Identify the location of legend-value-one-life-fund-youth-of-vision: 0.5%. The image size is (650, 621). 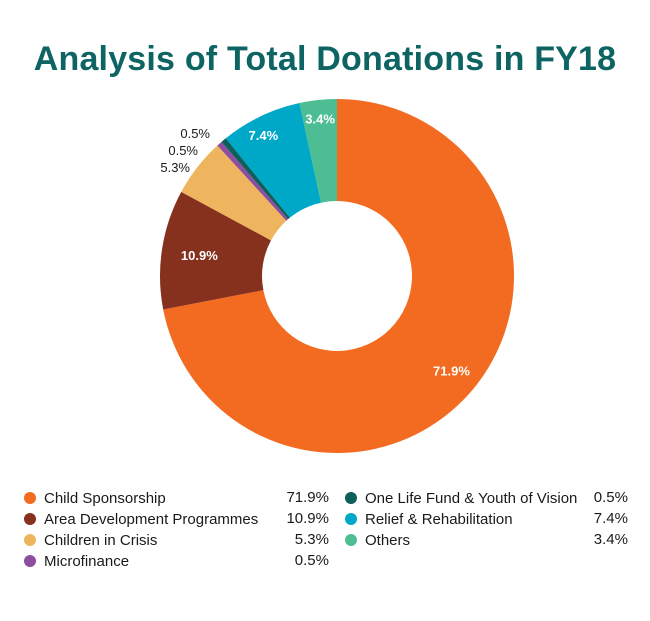
(610, 497).